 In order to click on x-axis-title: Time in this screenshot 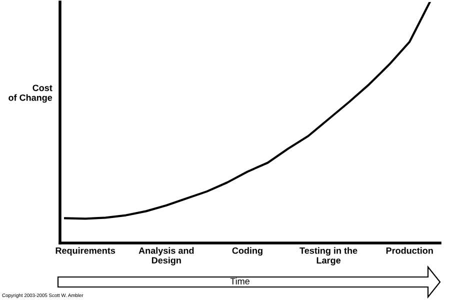, I will do `click(240, 281)`.